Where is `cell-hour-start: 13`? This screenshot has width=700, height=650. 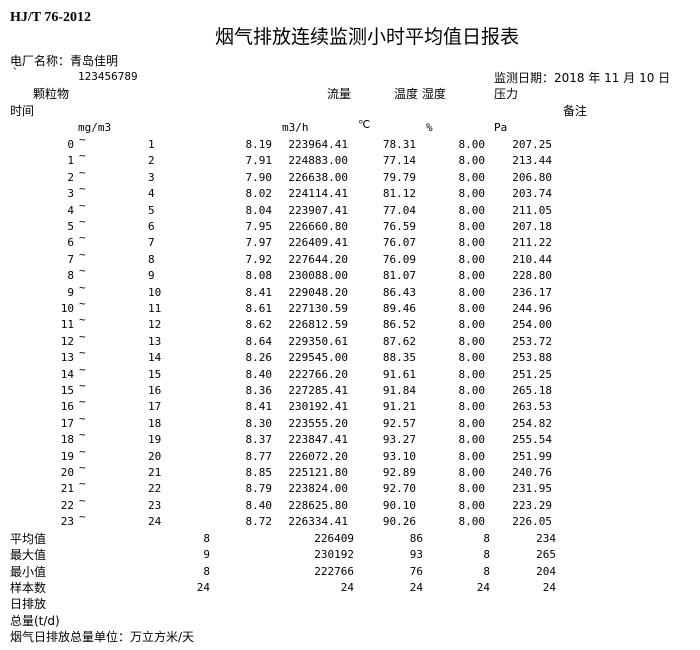
cell-hour-start: 13 is located at coordinates (67, 358).